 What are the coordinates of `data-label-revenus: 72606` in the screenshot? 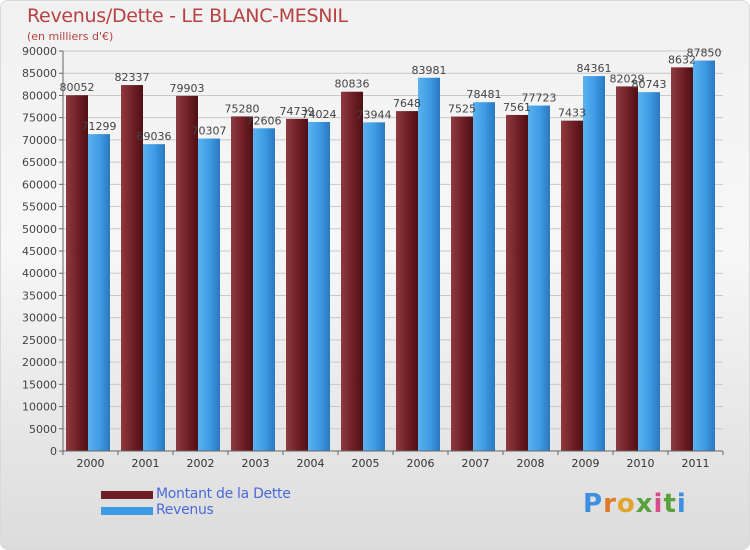 It's located at (264, 120).